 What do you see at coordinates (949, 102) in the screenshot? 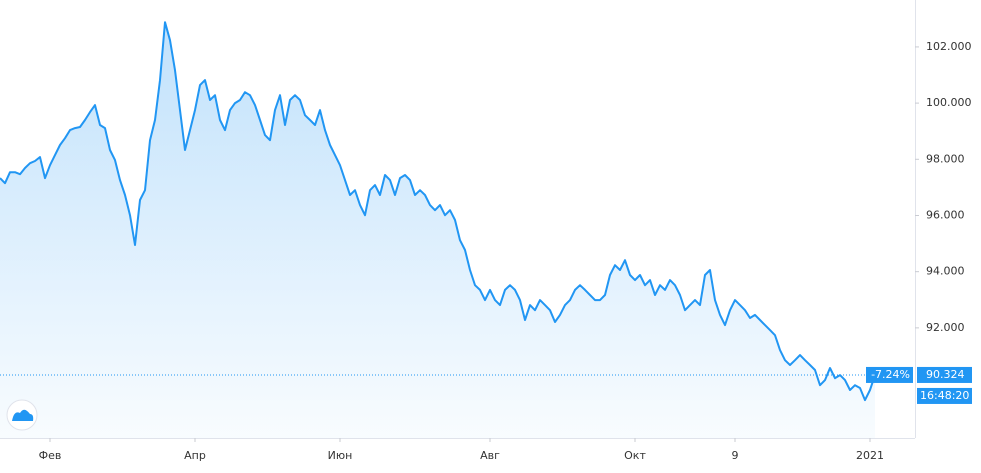
I see `y-tick-label: 100.000` at bounding box center [949, 102].